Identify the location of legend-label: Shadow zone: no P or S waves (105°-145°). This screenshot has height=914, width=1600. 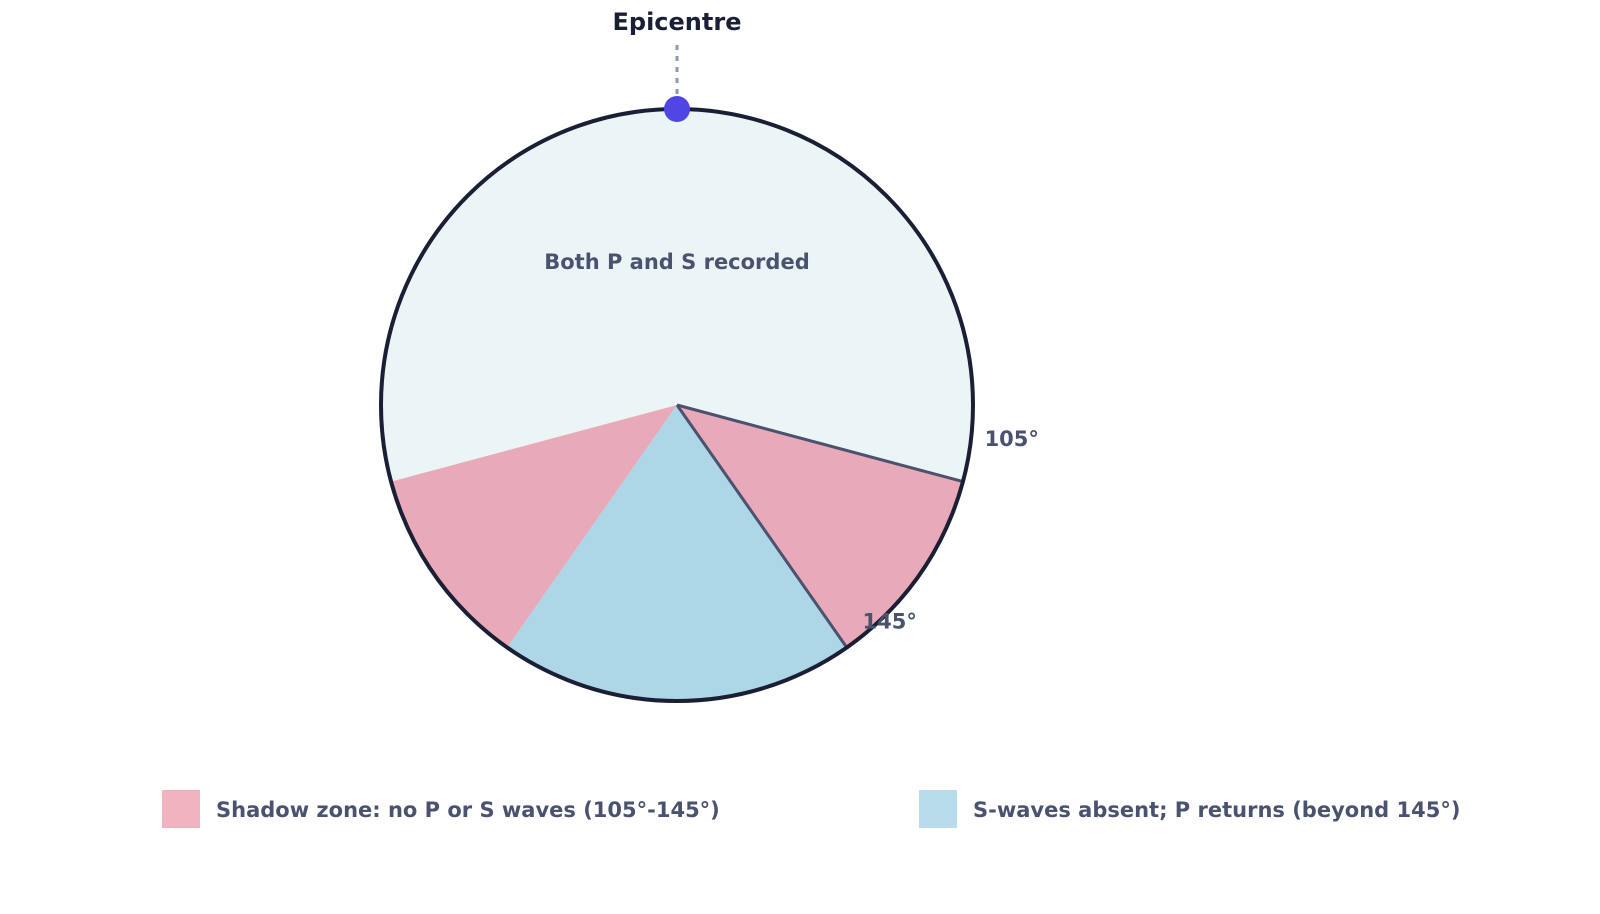
(468, 810).